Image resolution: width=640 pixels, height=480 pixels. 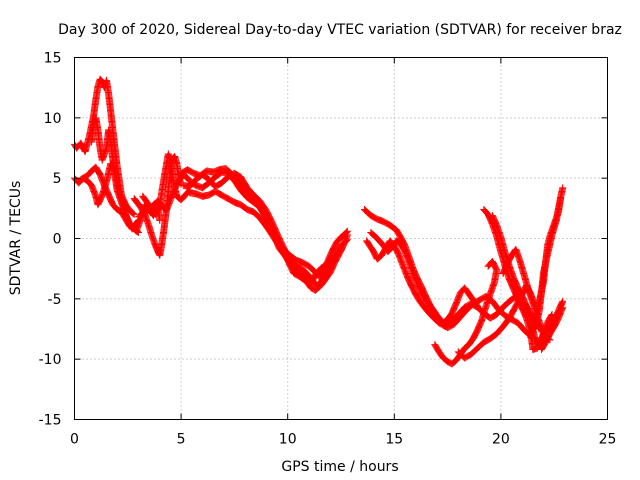 I want to click on x-tick-label: 15, so click(x=394, y=440).